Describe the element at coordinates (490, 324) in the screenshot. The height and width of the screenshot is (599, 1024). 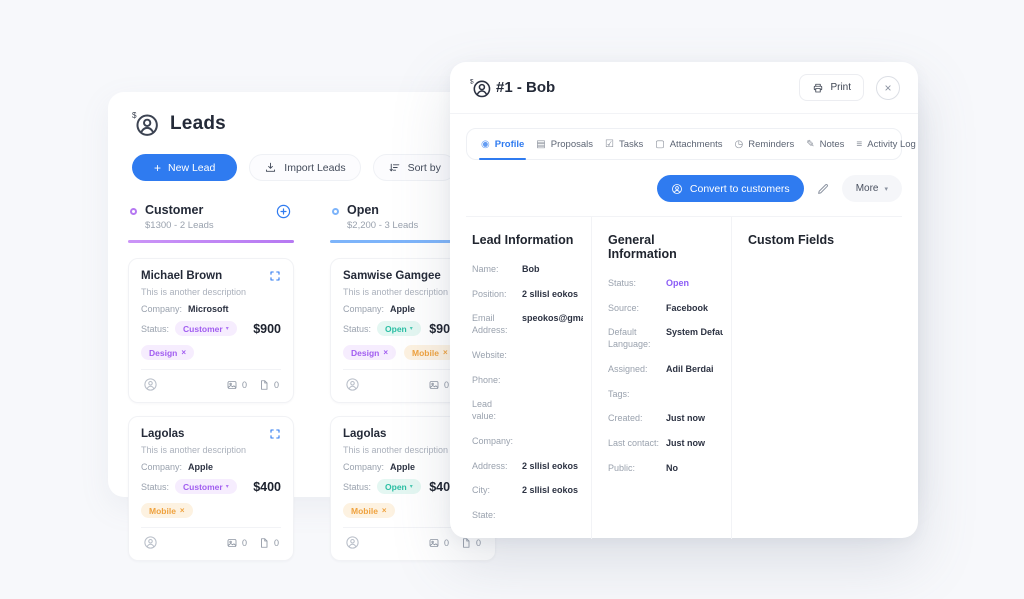
I see `field-label: Email Address:` at that location.